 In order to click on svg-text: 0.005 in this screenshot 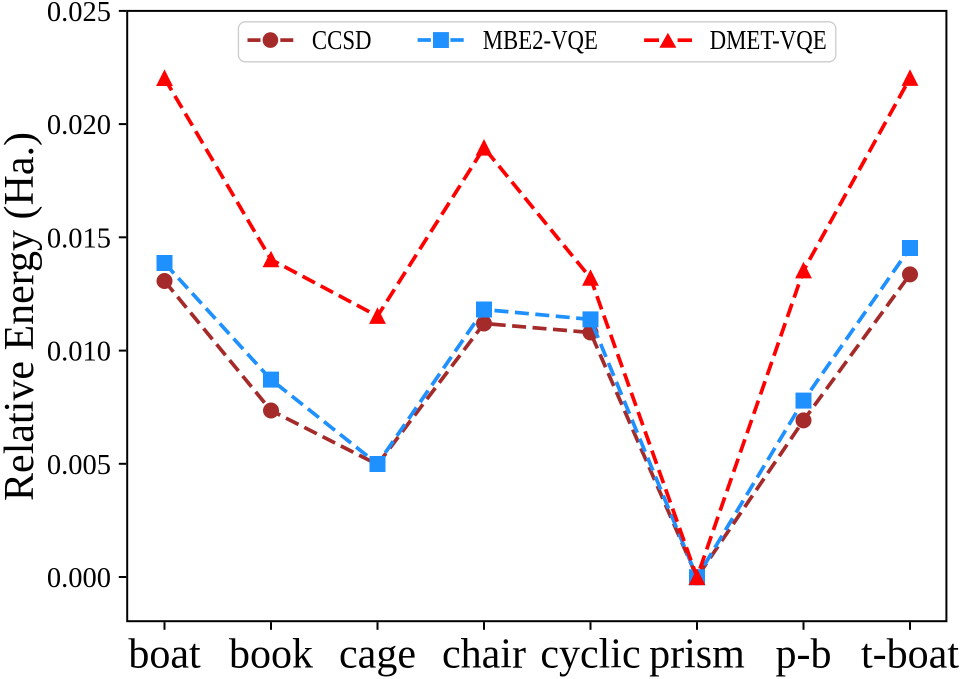, I will do `click(79, 465)`.